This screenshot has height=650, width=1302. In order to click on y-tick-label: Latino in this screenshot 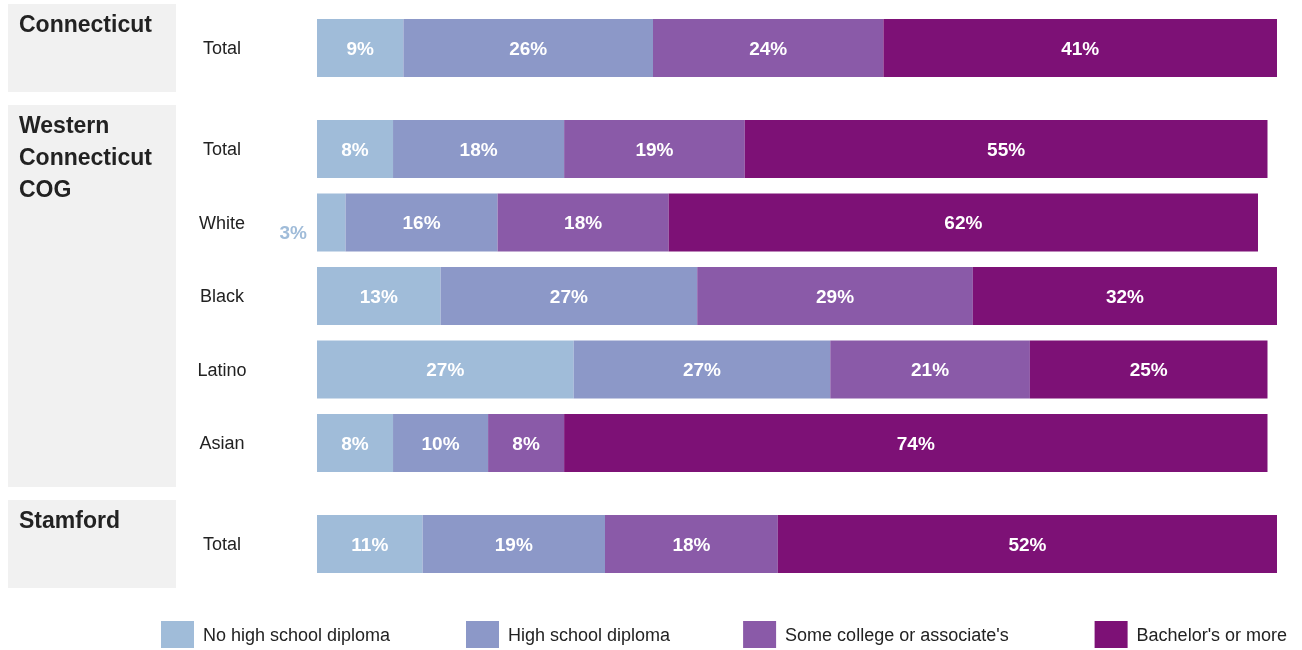, I will do `click(222, 369)`.